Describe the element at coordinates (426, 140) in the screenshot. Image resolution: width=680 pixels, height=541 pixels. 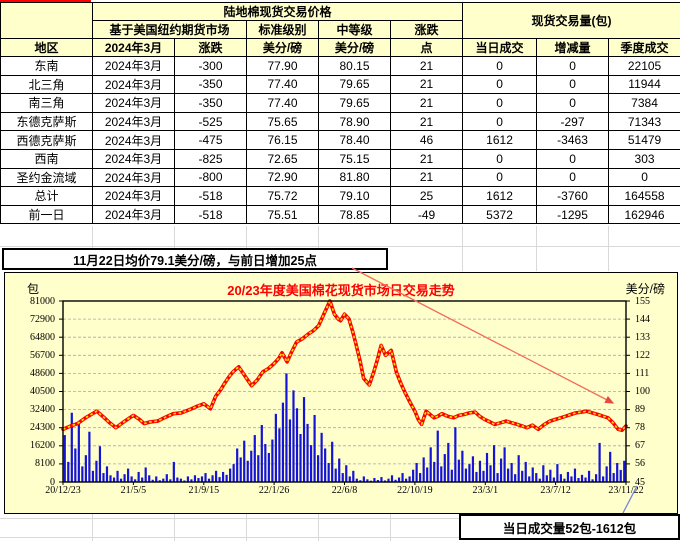
I see `cell-points: 46` at that location.